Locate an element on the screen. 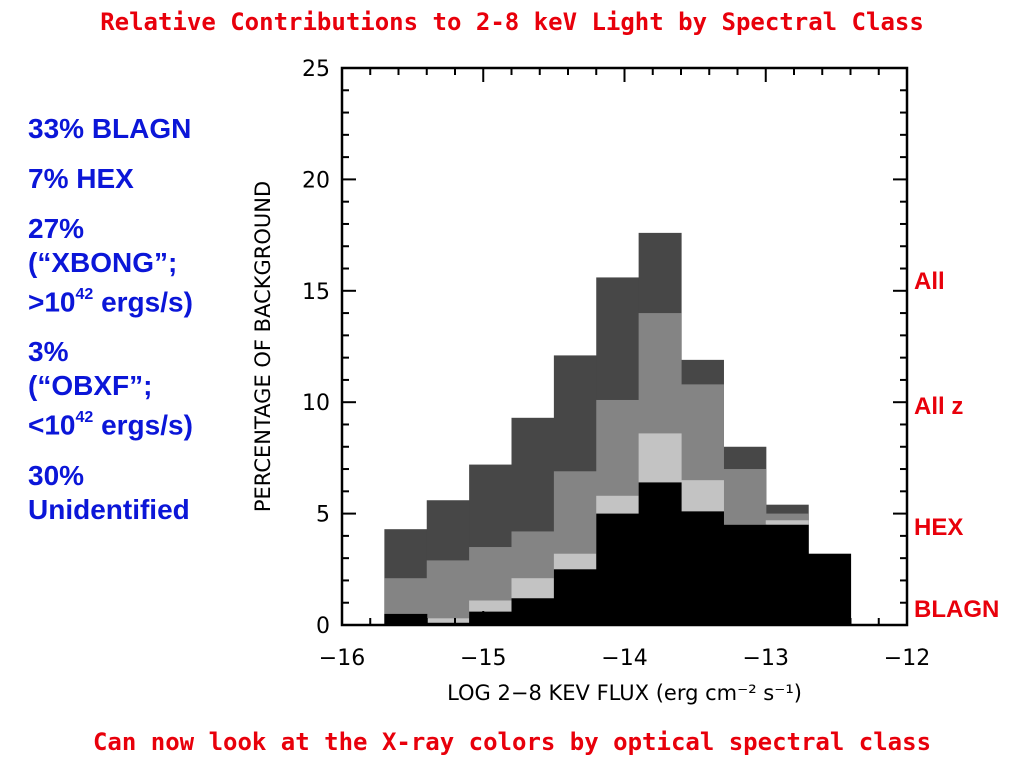 This screenshot has height=772, width=1024. x-tick-label: −13 is located at coordinates (766, 658).